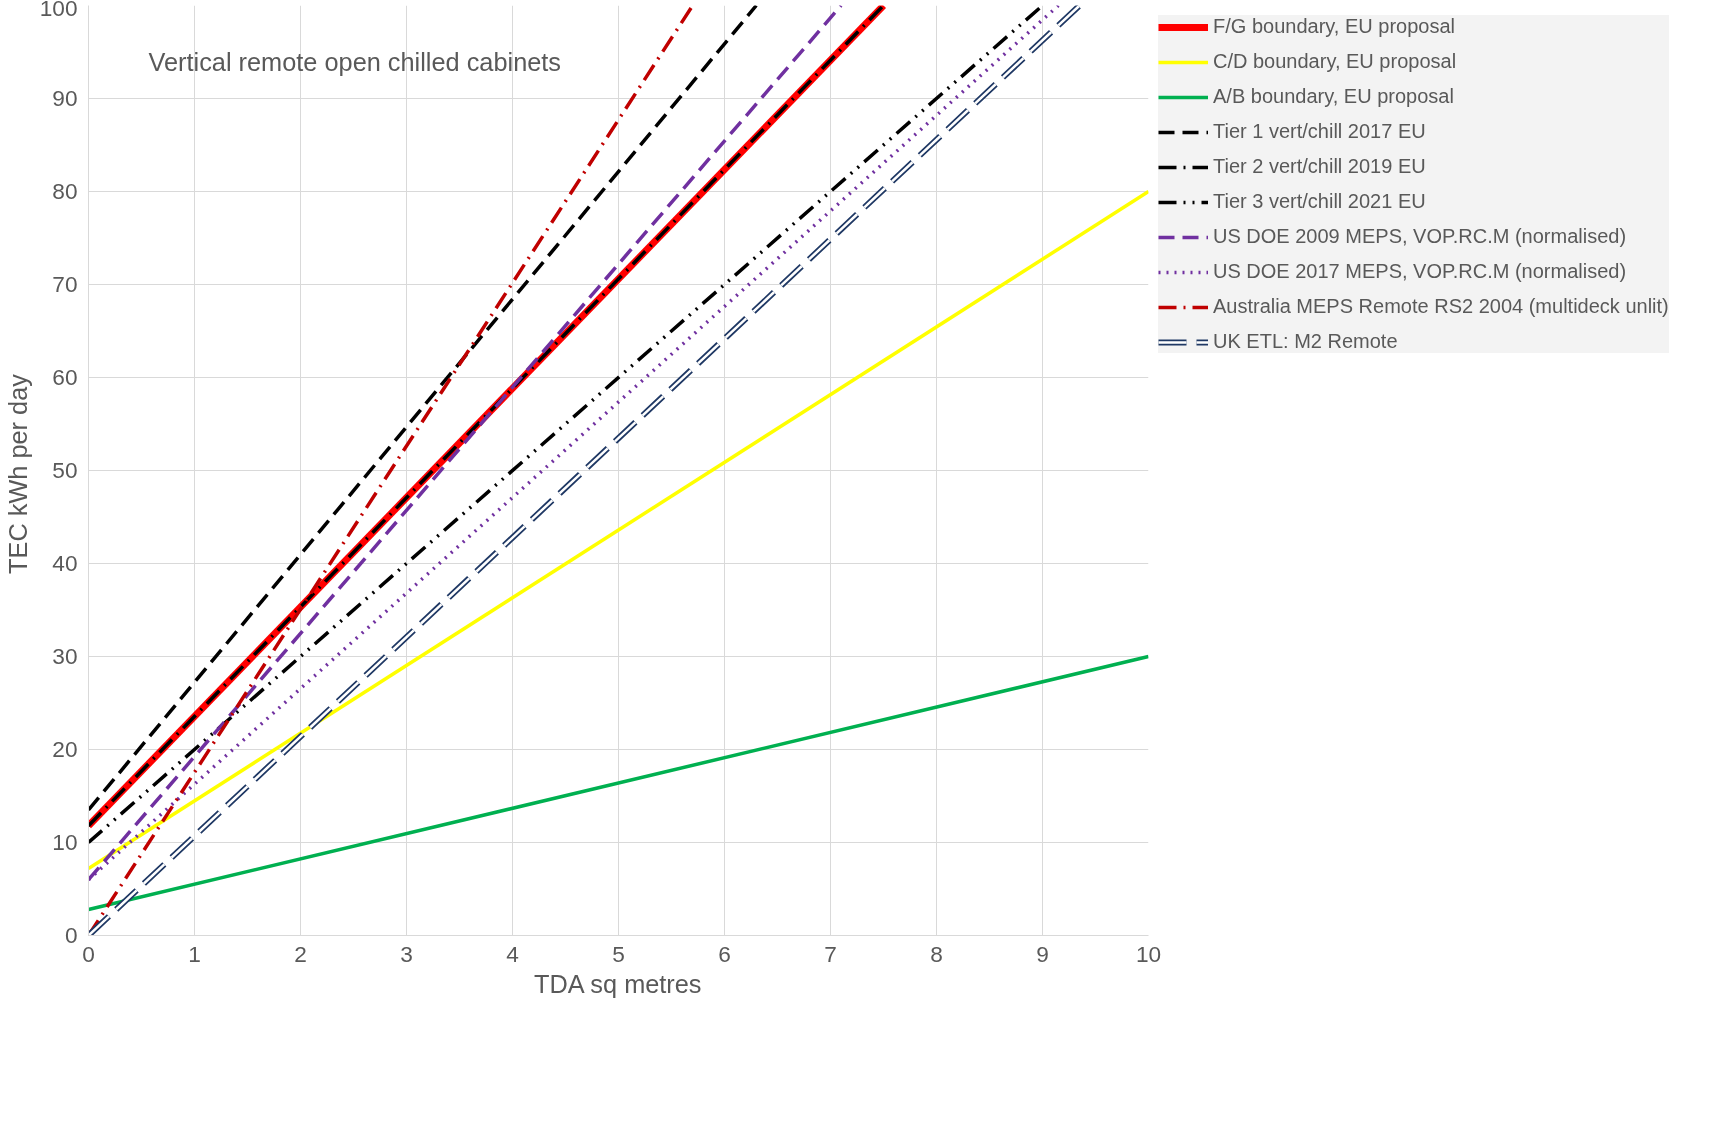 The height and width of the screenshot is (1125, 1715). Describe the element at coordinates (512, 953) in the screenshot. I see `x-tick-label: 4` at that location.